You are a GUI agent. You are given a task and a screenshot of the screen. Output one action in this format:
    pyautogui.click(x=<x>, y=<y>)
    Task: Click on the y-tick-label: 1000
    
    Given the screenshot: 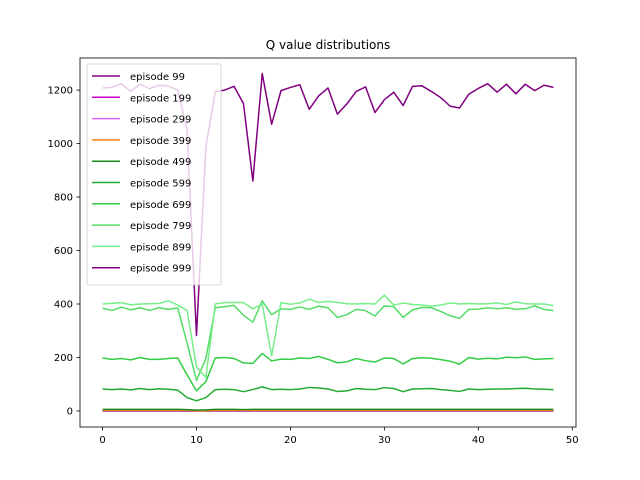 What is the action you would take?
    pyautogui.click(x=60, y=144)
    